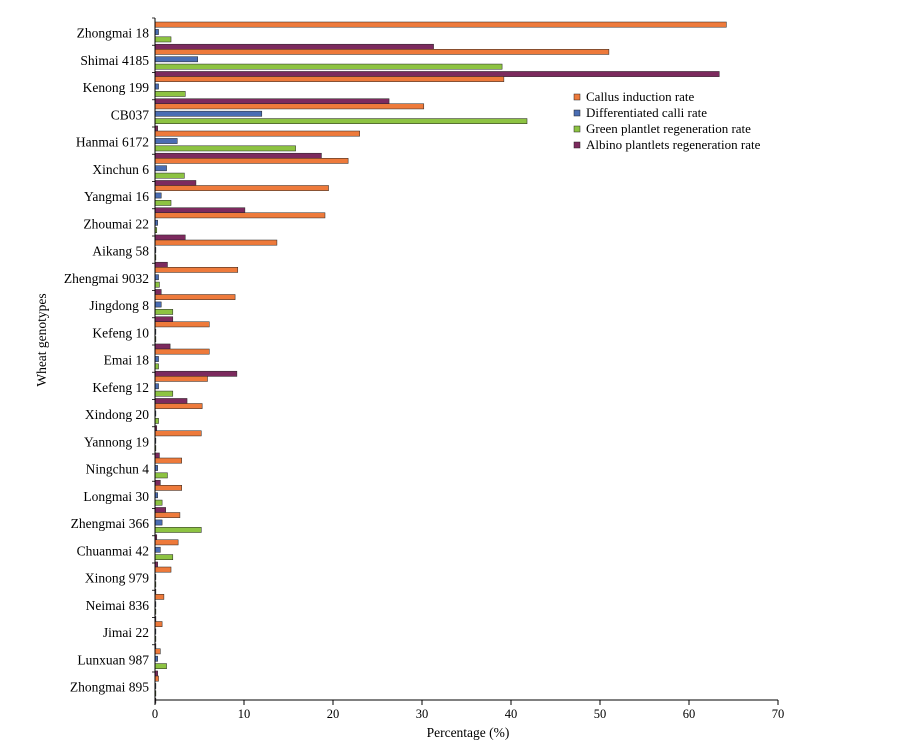 Image resolution: width=911 pixels, height=752 pixels. What do you see at coordinates (116, 496) in the screenshot?
I see `category-label: Longmai 30` at bounding box center [116, 496].